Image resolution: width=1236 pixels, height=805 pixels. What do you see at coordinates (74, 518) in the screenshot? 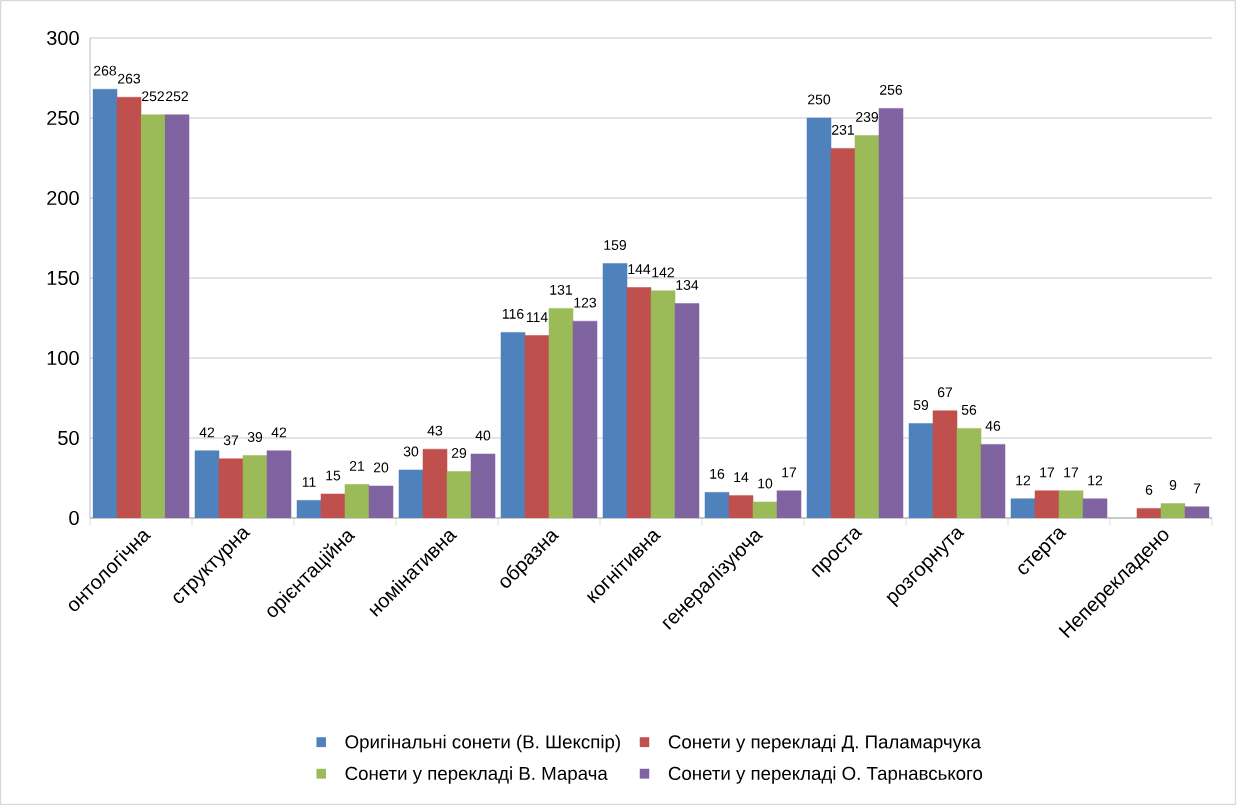
I see `y-tick-label: 0` at bounding box center [74, 518].